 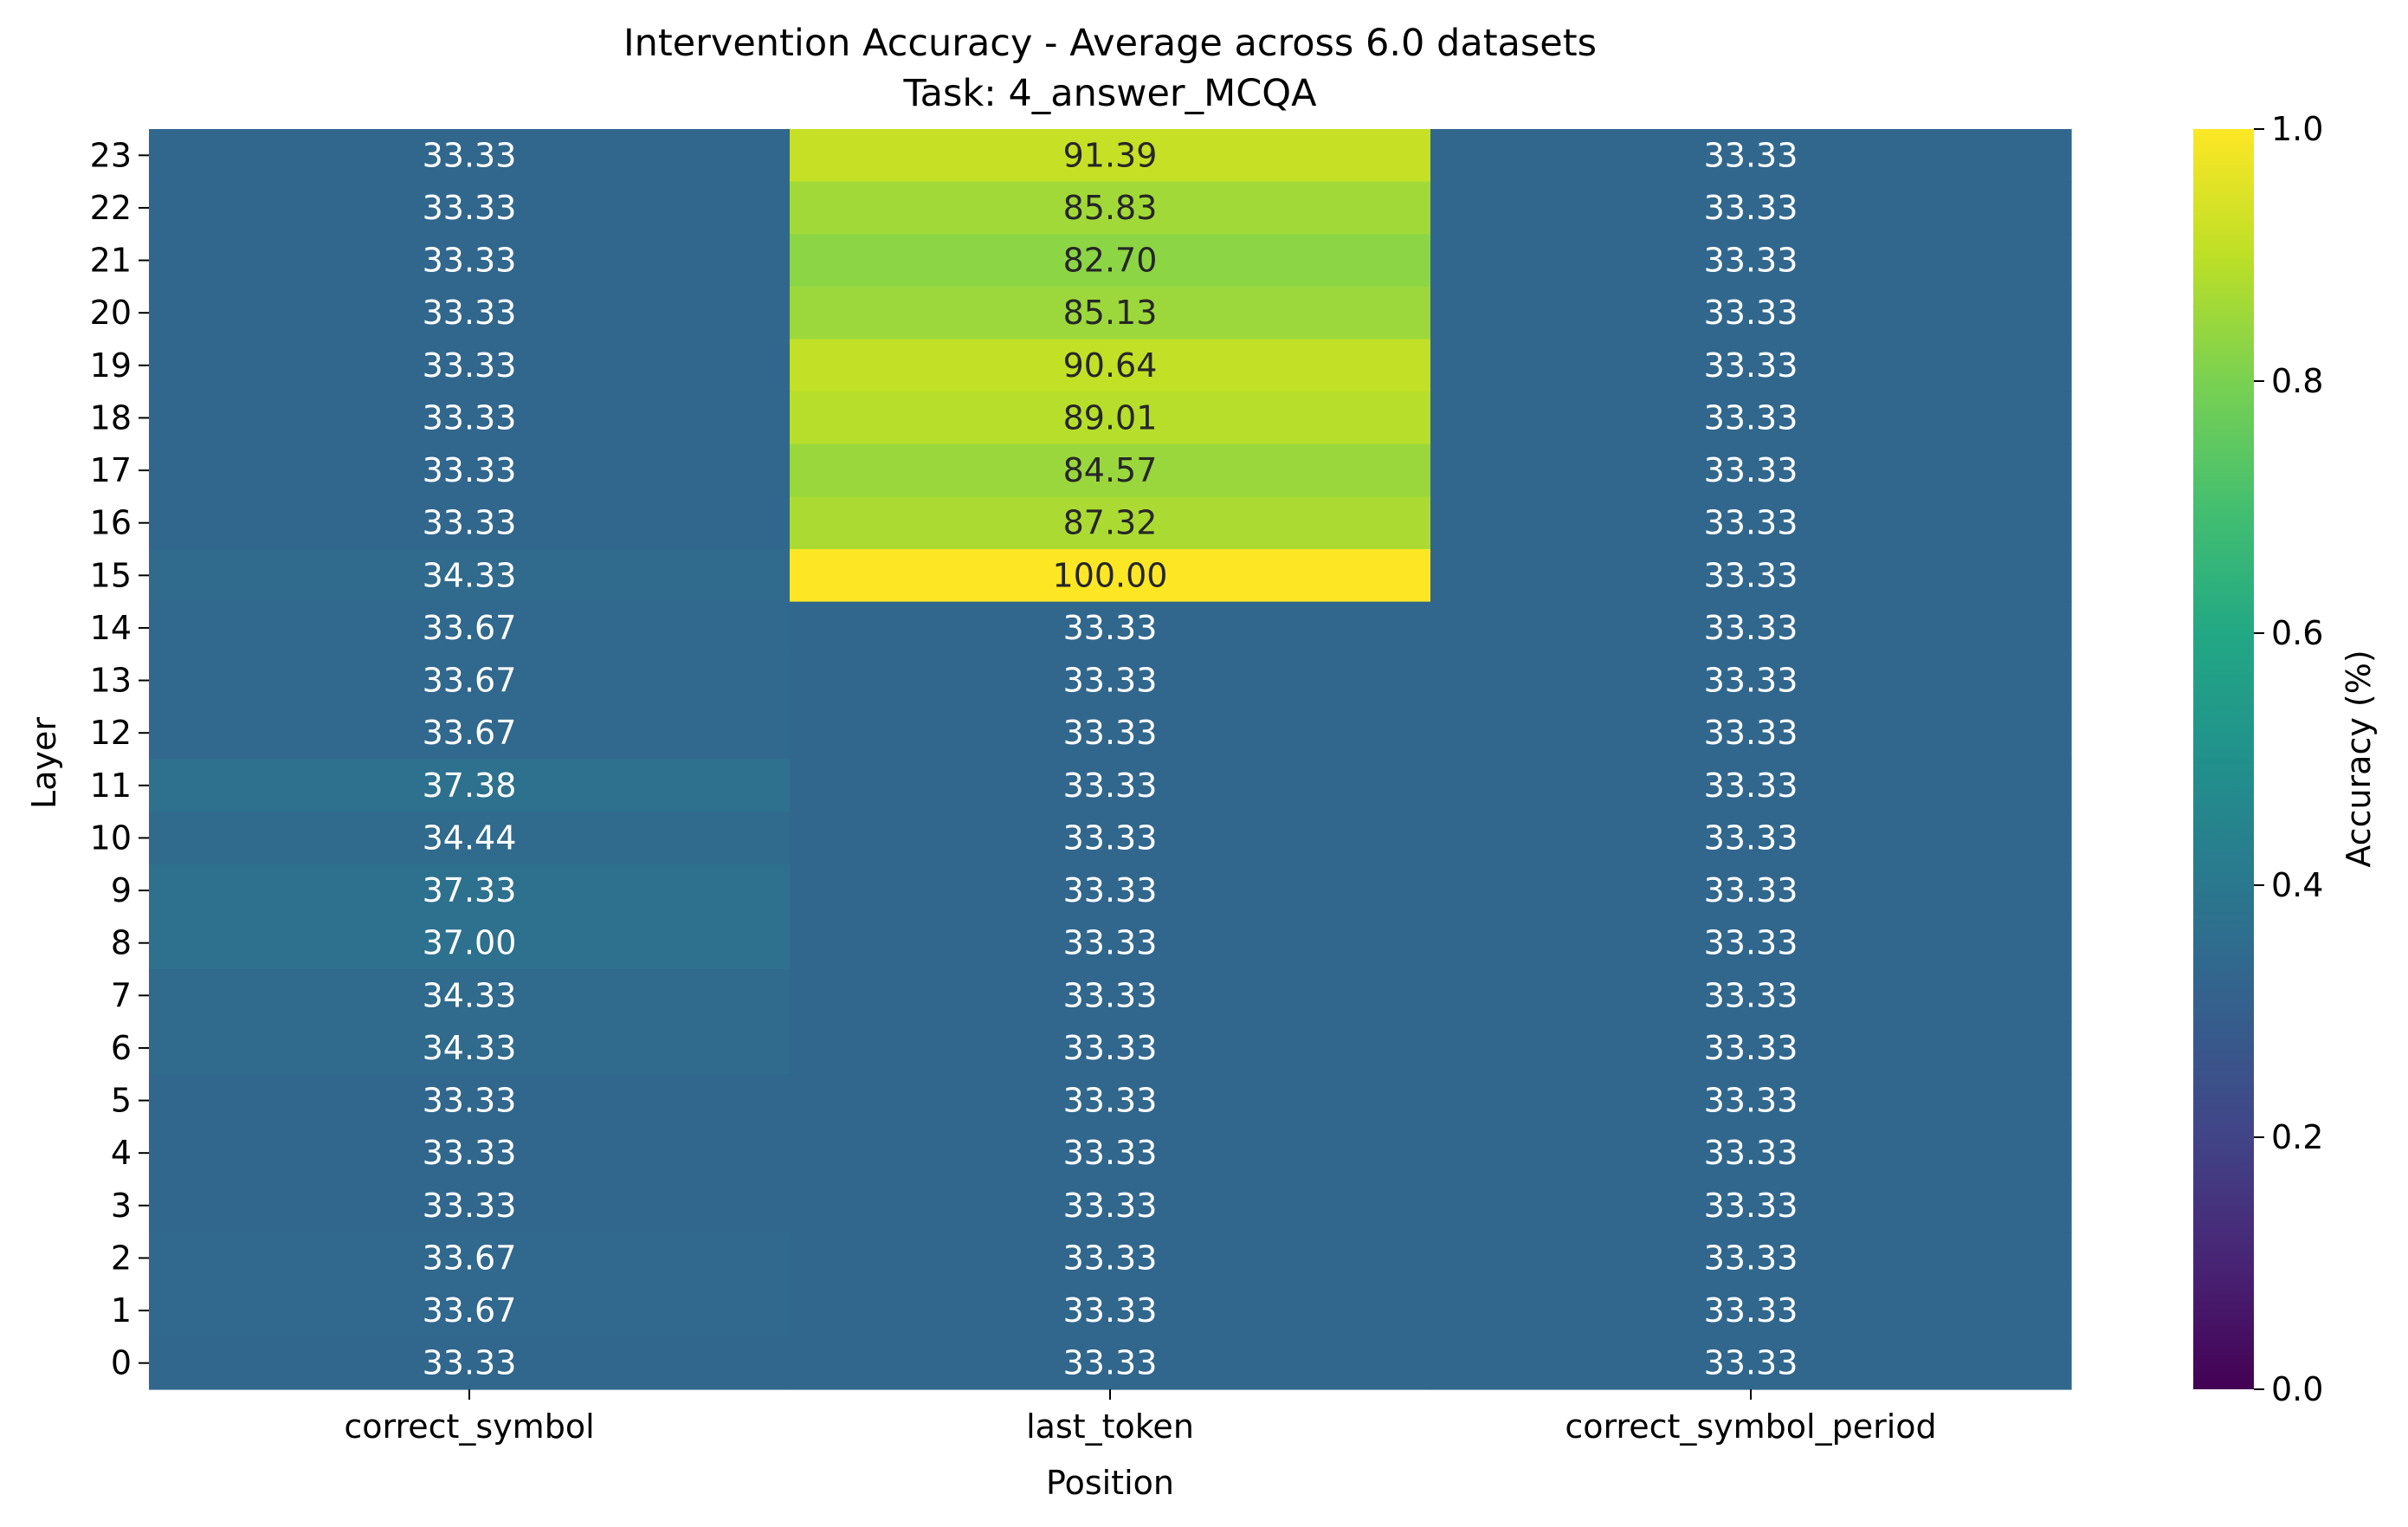 I want to click on heatmap-cell-layer-3-correct_symbol_period, so click(x=1751, y=1206).